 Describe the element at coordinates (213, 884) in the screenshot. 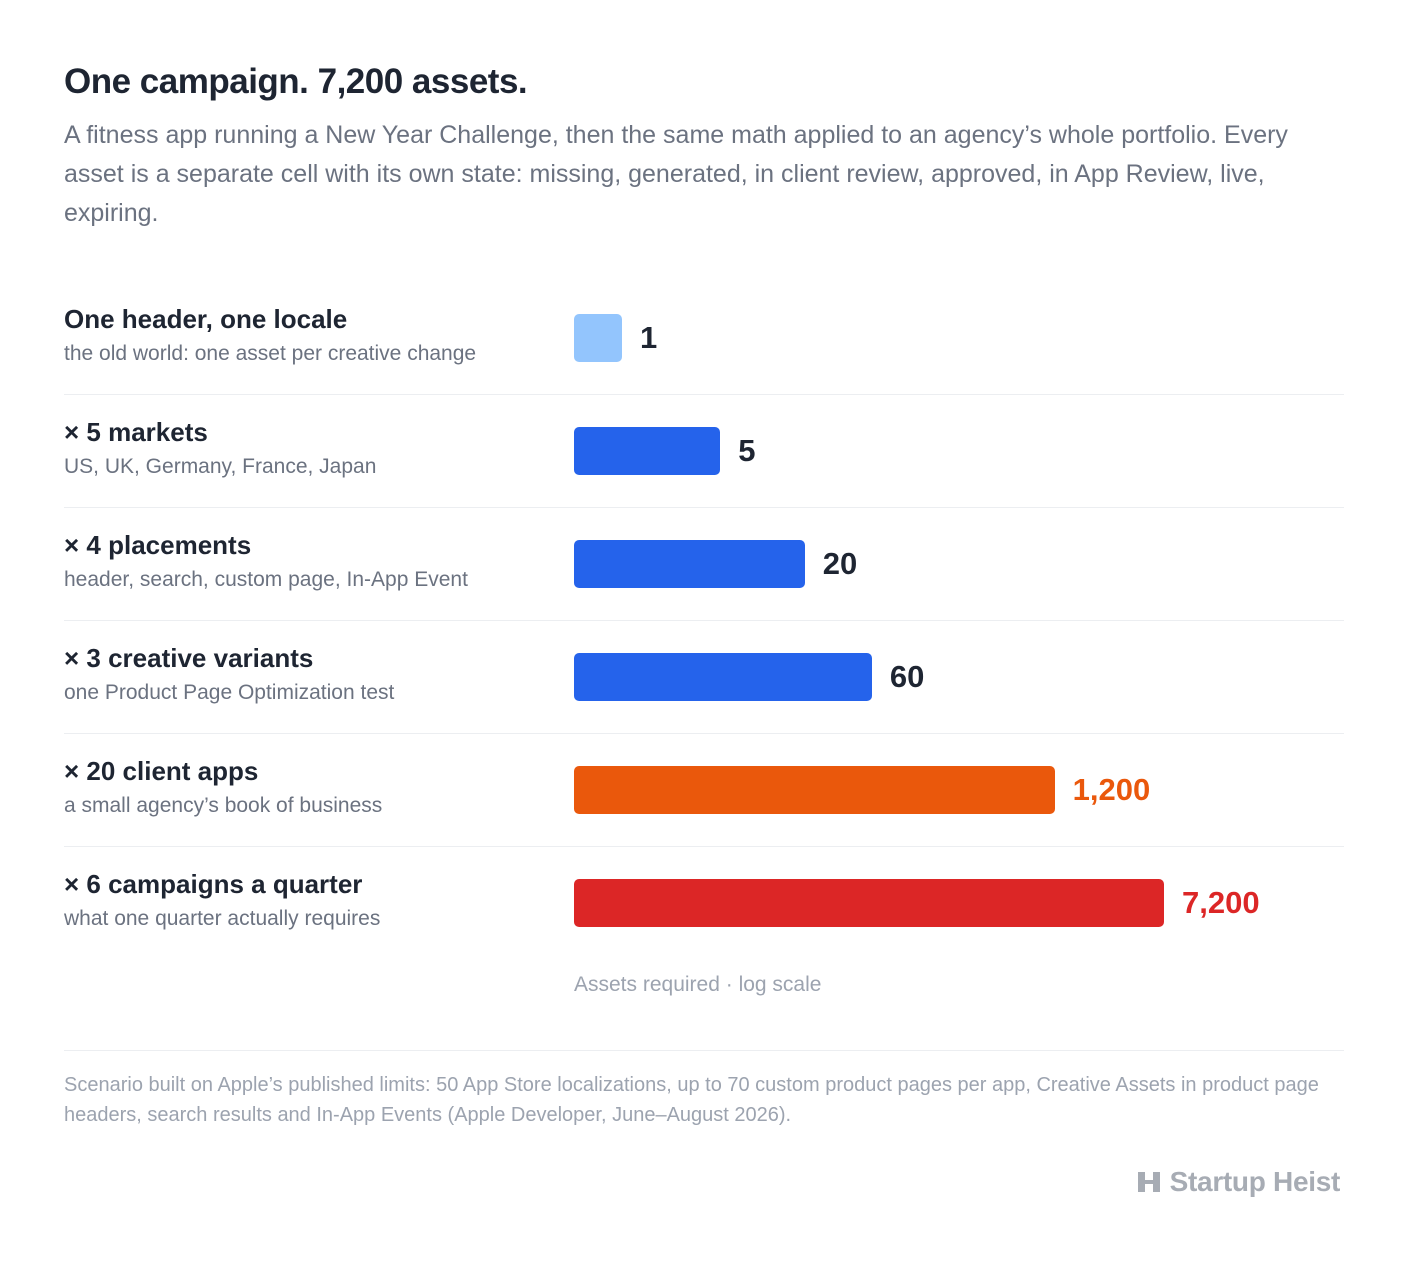

I see `row-label: × 6 campaigns a quarter` at that location.